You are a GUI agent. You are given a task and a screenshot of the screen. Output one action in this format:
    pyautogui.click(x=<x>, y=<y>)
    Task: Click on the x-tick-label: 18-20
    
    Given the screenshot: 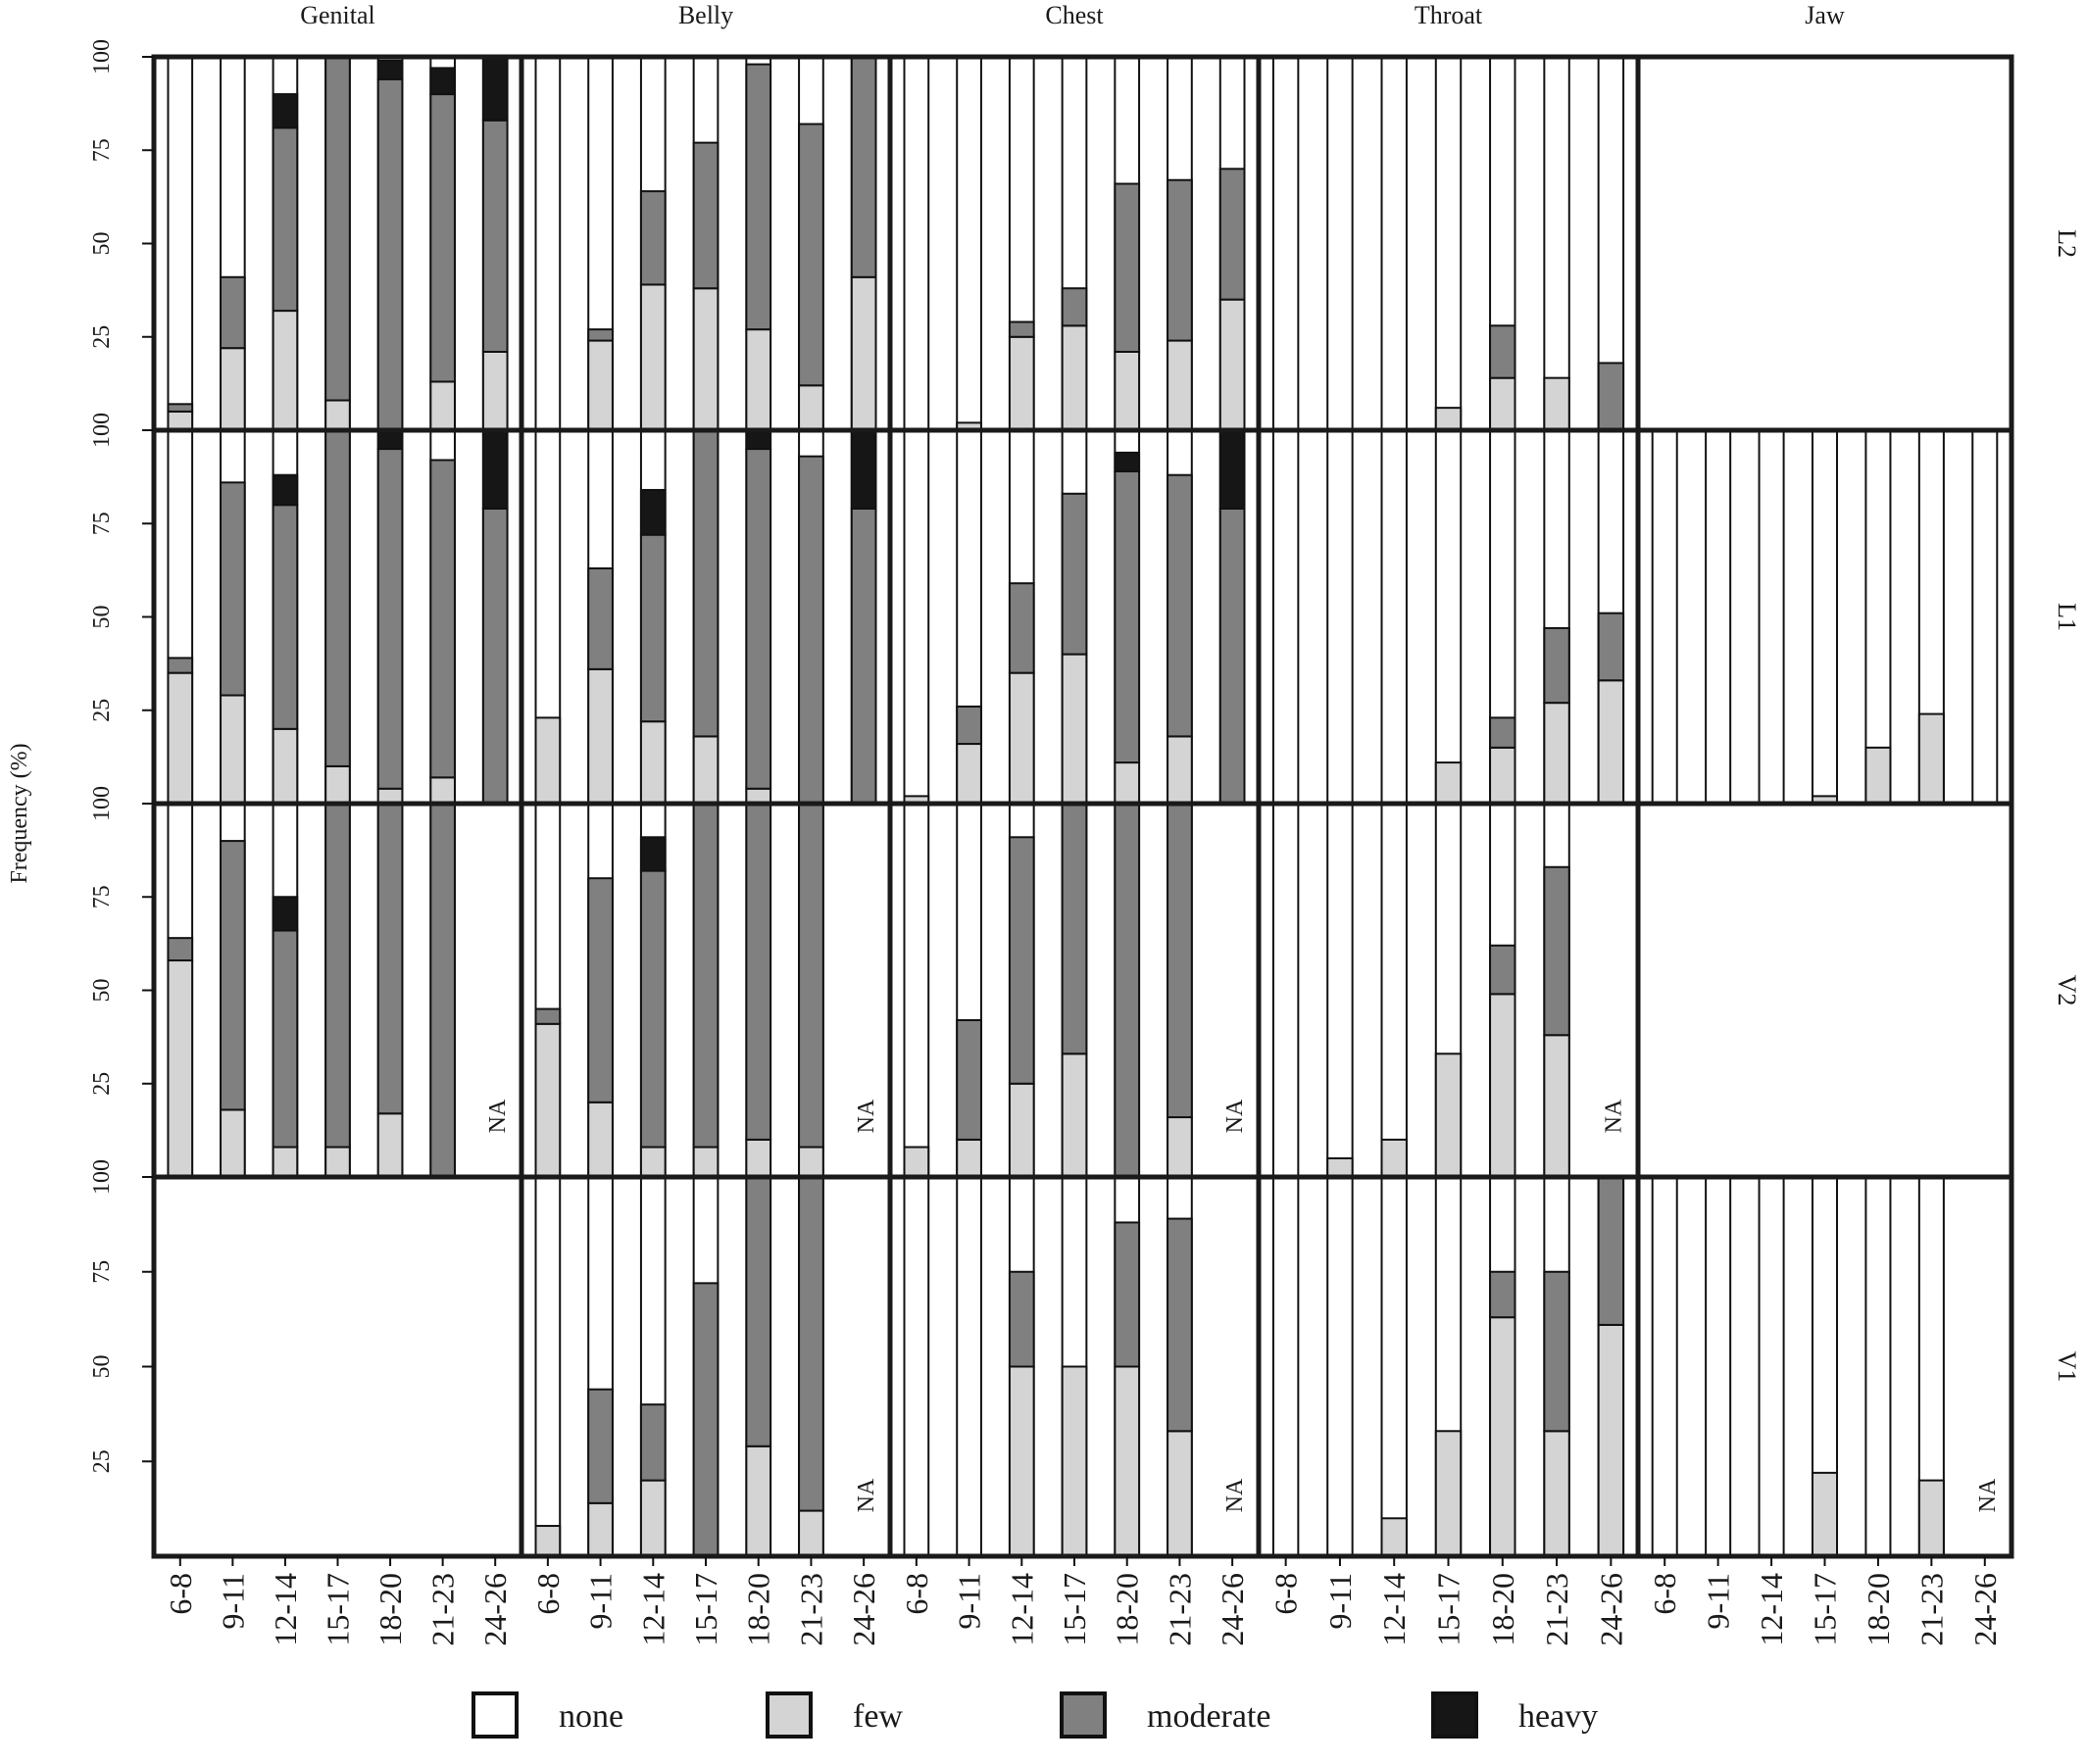 What is the action you would take?
    pyautogui.click(x=1502, y=1610)
    